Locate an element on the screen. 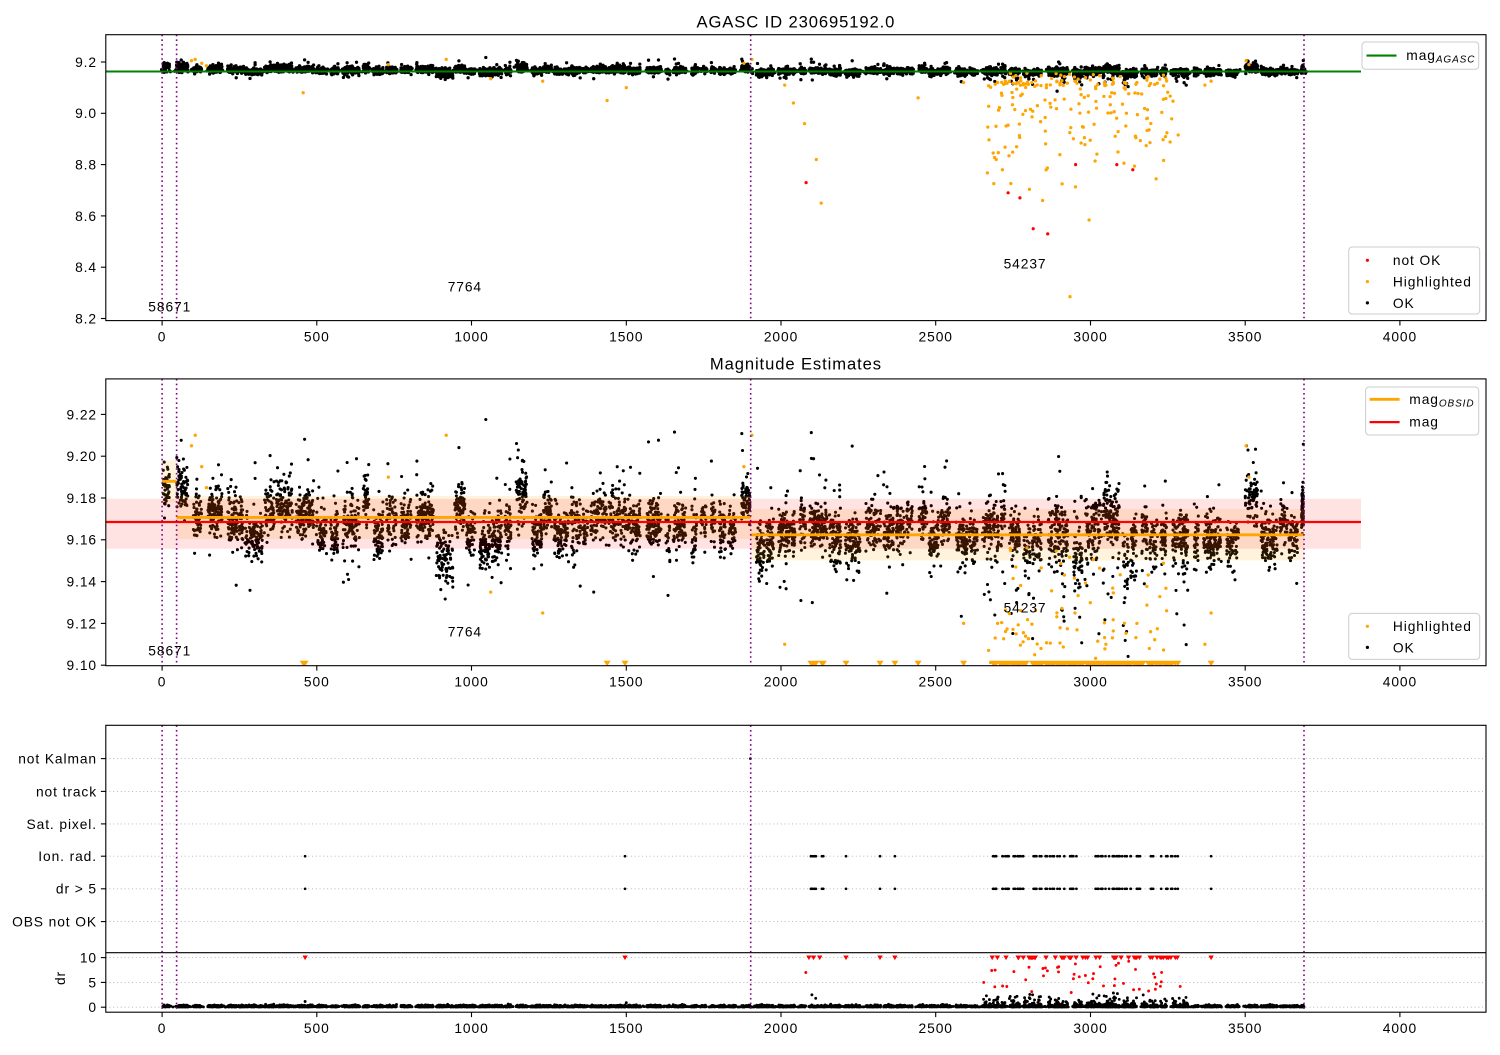 Image resolution: width=1500 pixels, height=1055 pixels. svg-text: 8.2 is located at coordinates (86, 318).